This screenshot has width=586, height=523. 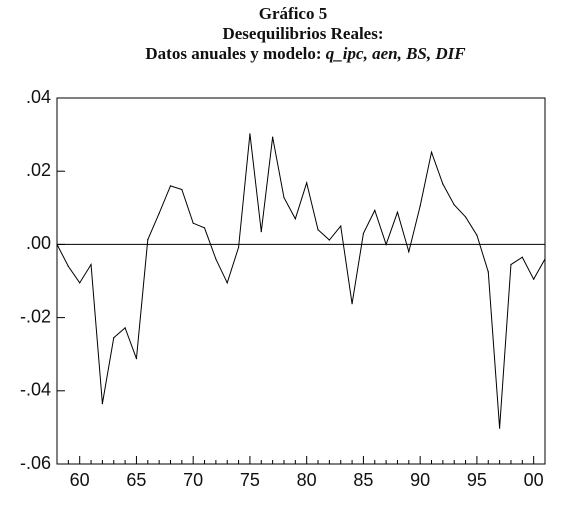 I want to click on x-tick-label: 75, so click(x=250, y=480).